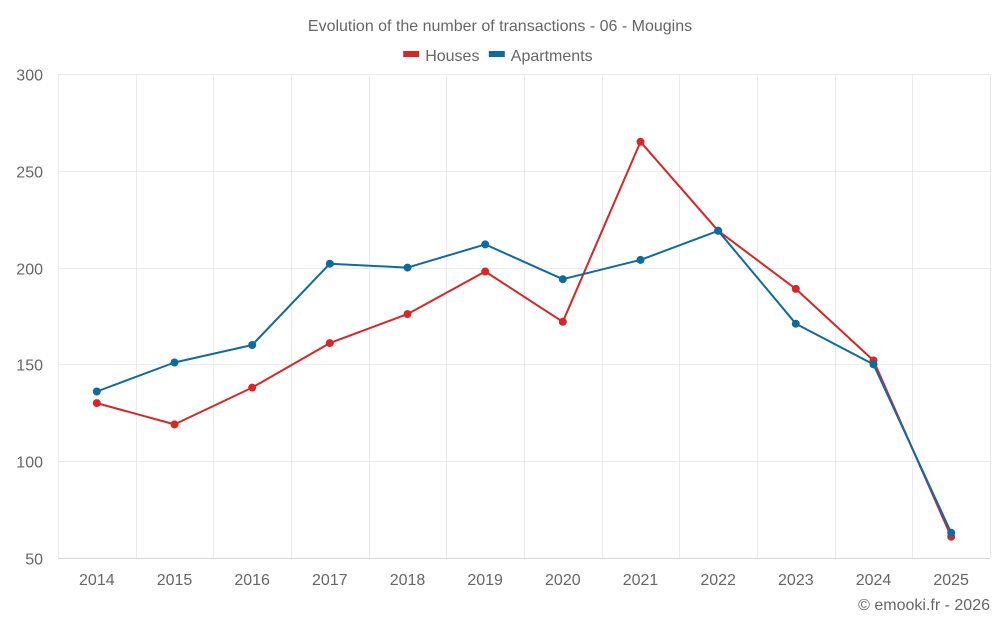  Describe the element at coordinates (97, 580) in the screenshot. I see `x-tick-label: 2014` at that location.